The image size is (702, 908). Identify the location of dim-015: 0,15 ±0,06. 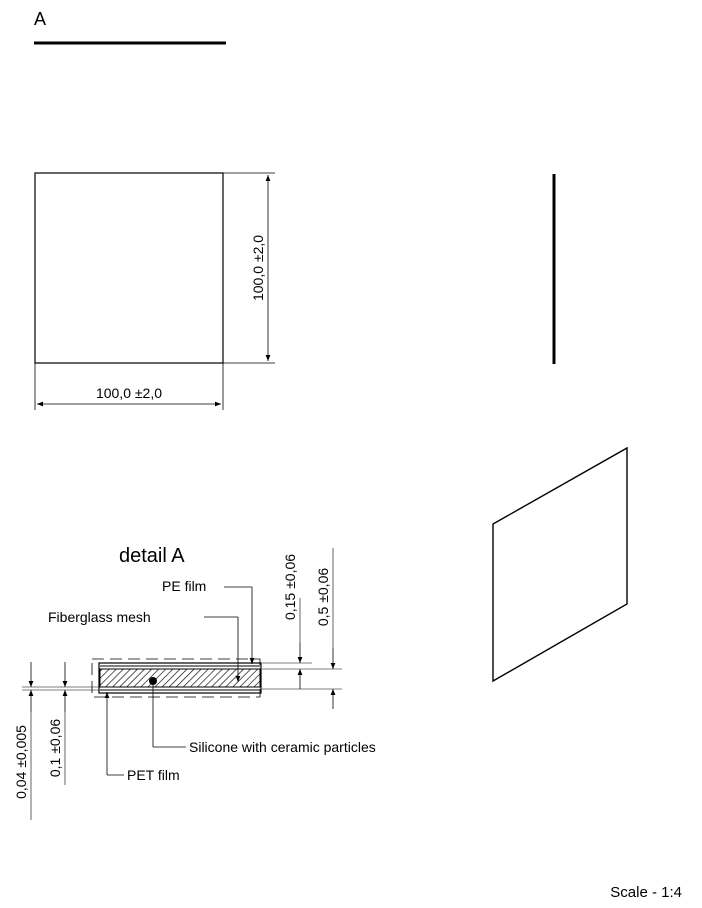
(290, 587).